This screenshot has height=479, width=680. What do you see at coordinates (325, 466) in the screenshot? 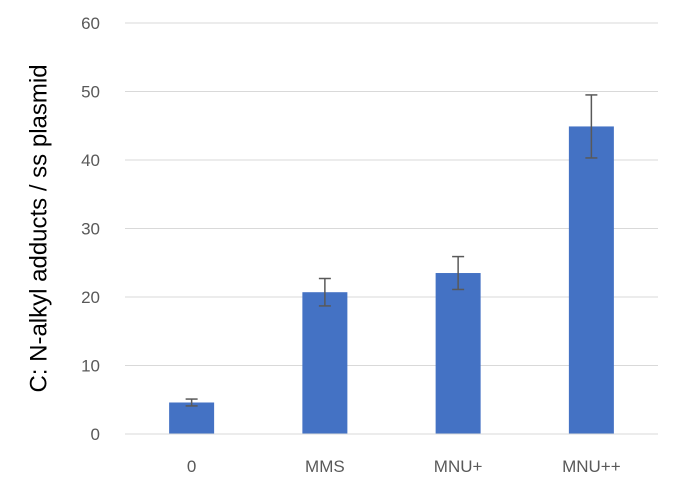
I see `x-tick-label: MMS` at bounding box center [325, 466].